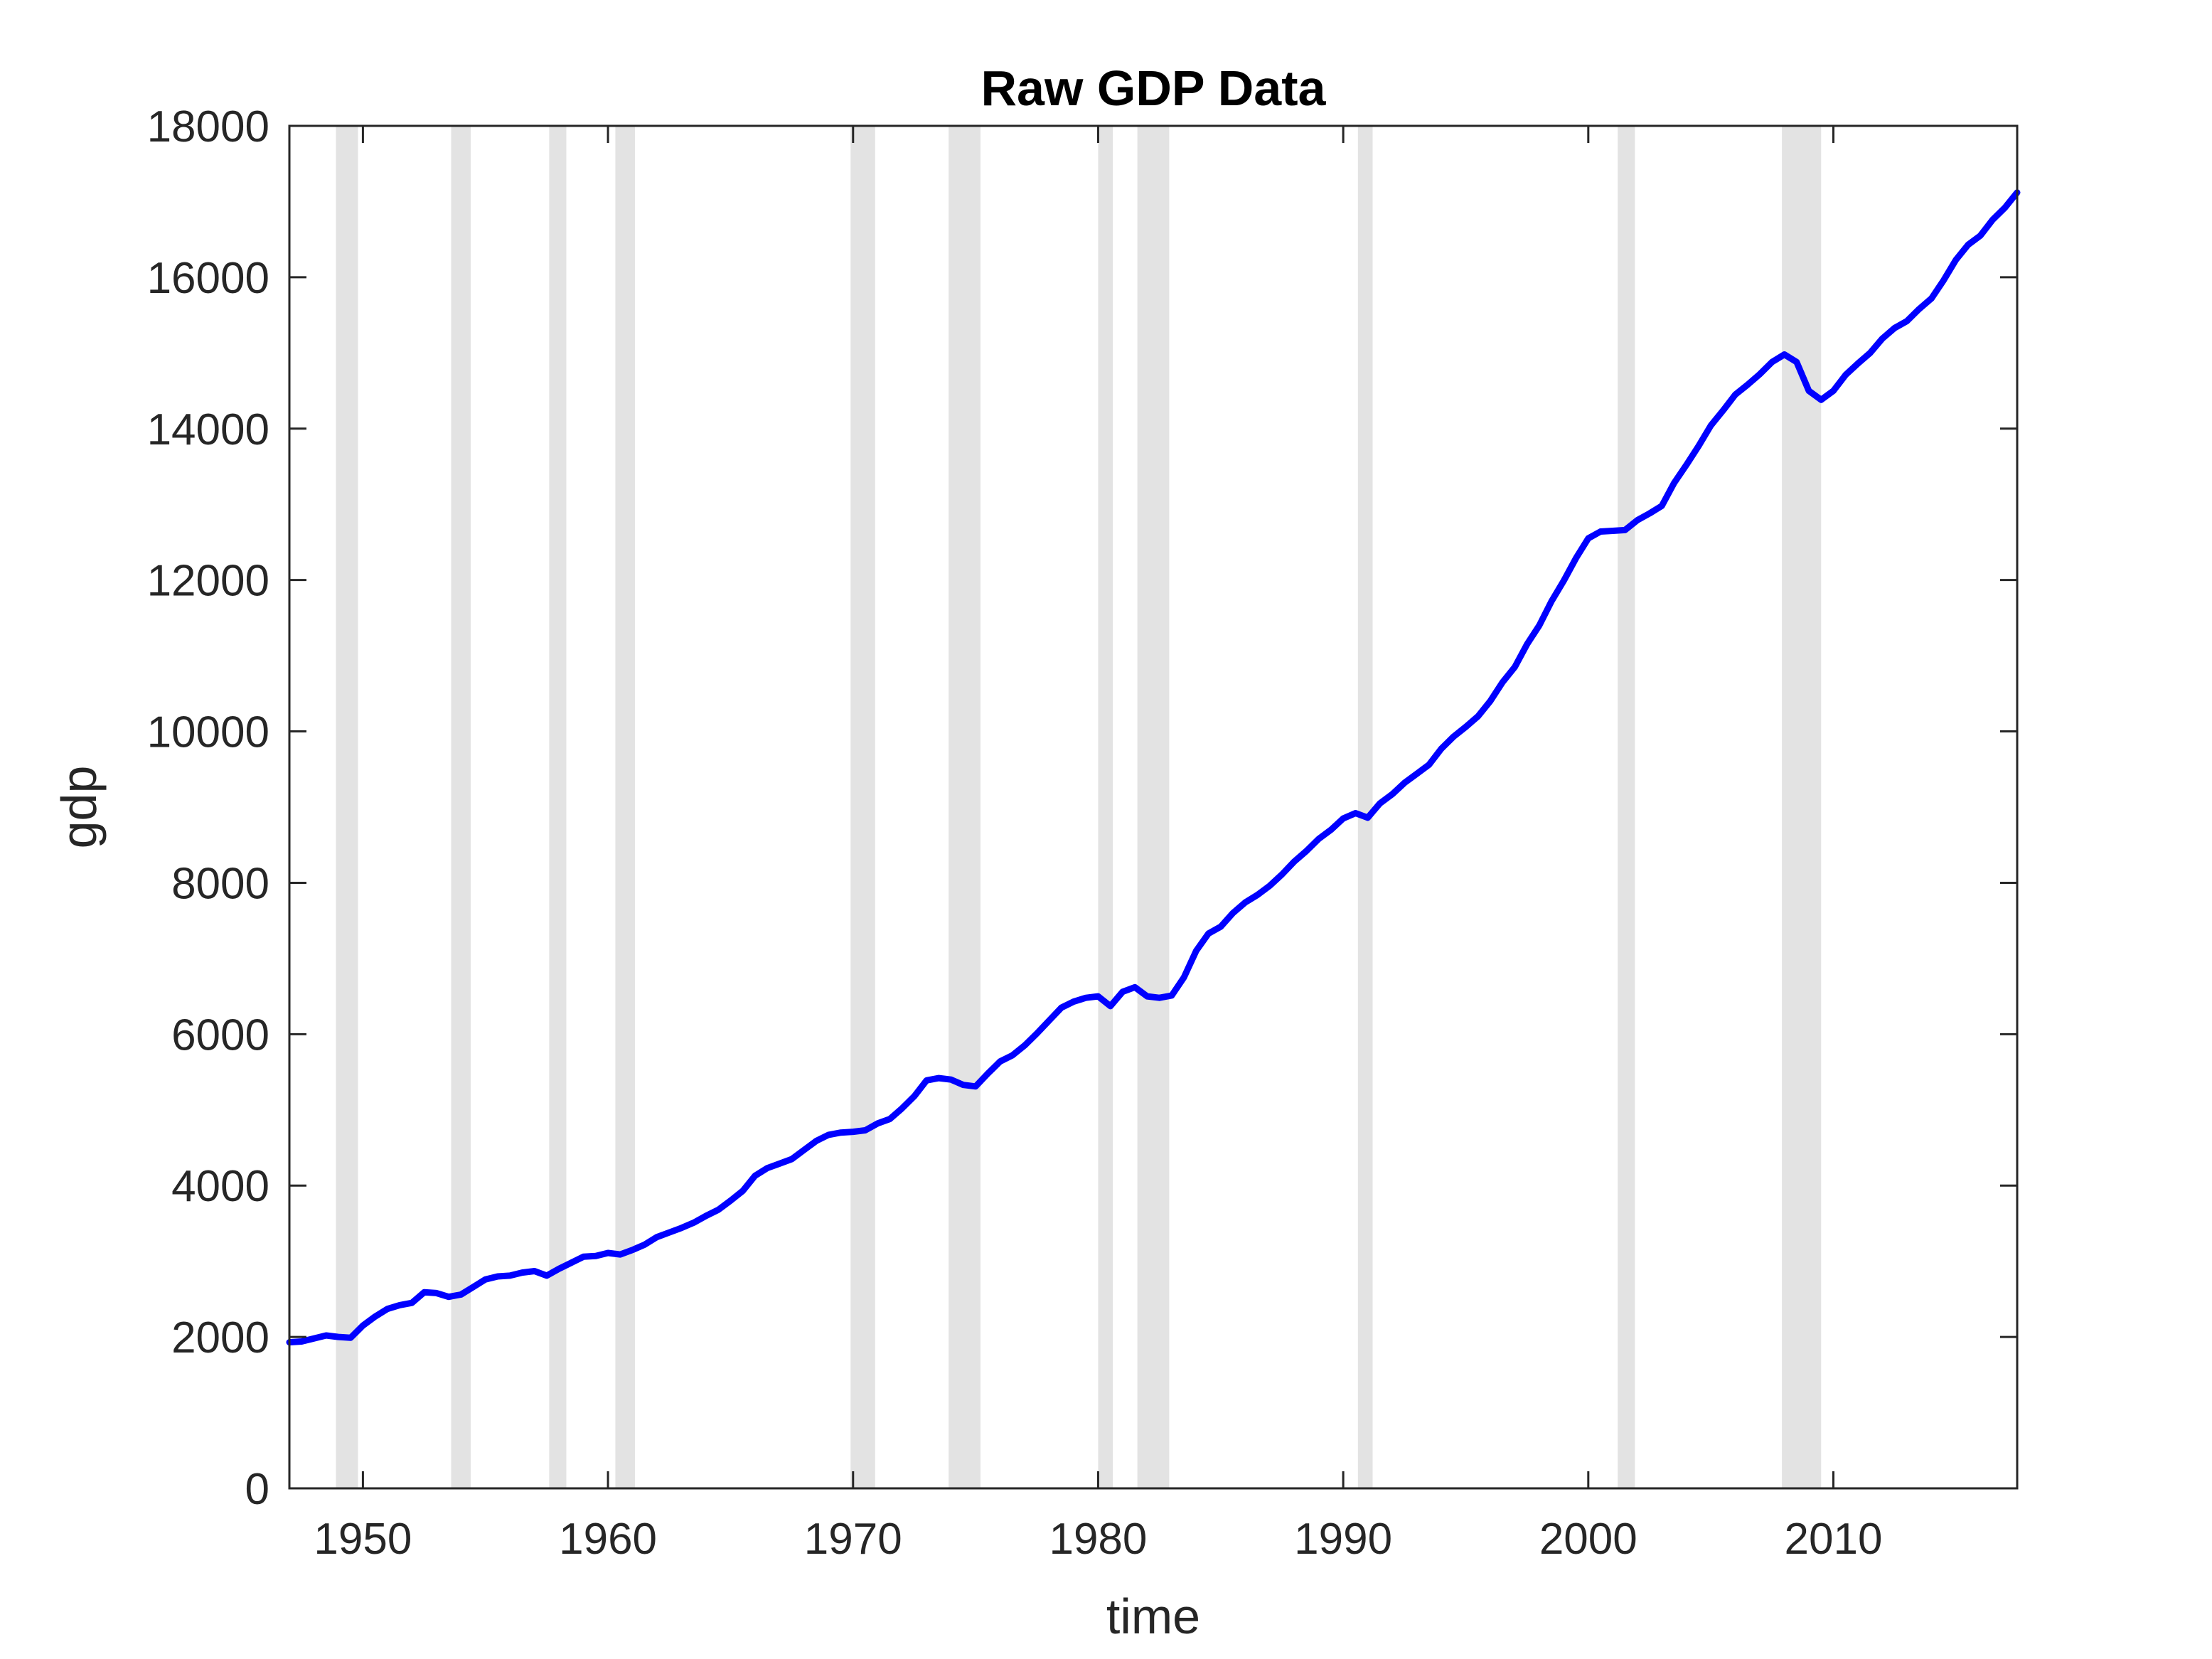 This screenshot has width=2212, height=1659. I want to click on y-tick-label-2000: 2000, so click(220, 1337).